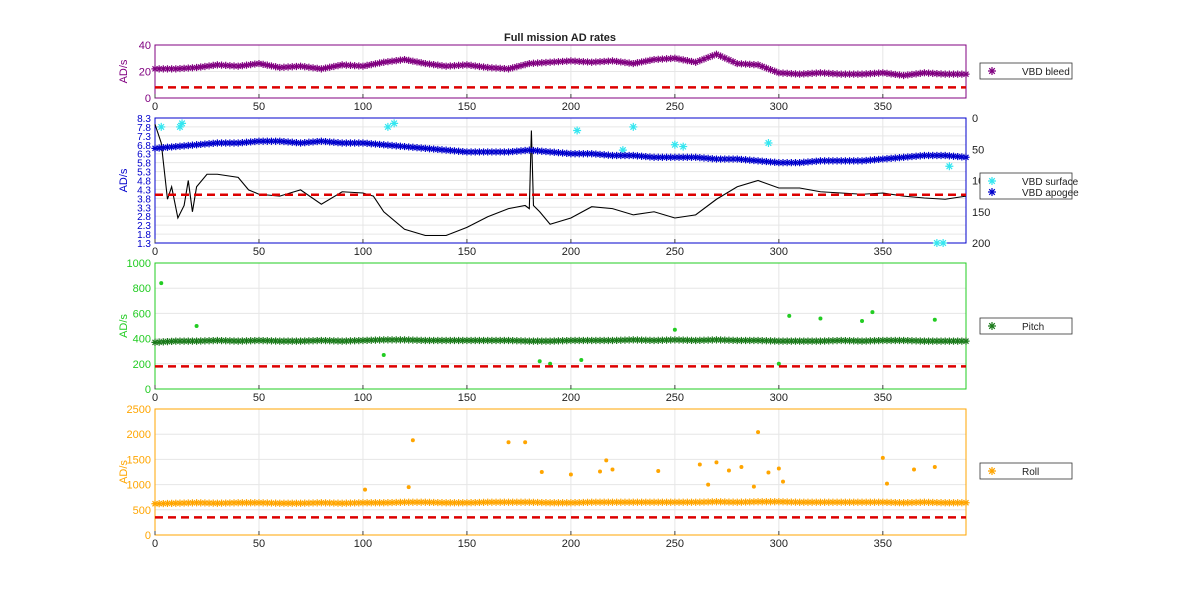 Image resolution: width=1200 pixels, height=601 pixels. Describe the element at coordinates (144, 128) in the screenshot. I see `y-tick-label: 7.8` at that location.